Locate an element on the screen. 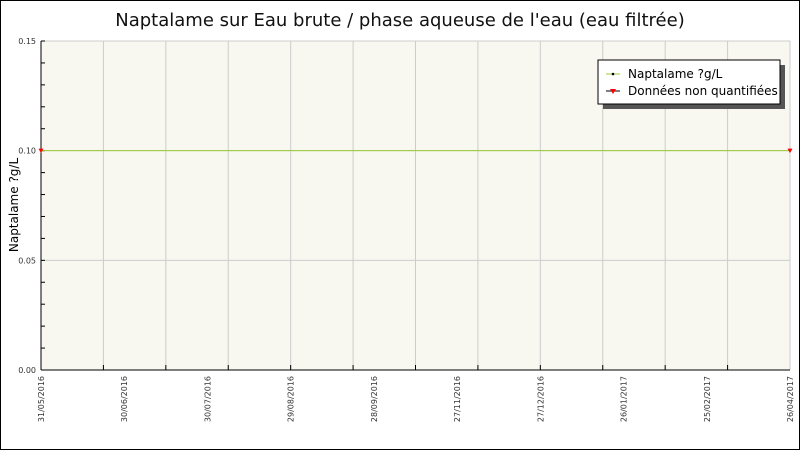 The image size is (800, 450). y-tick-label: 0.15 is located at coordinates (27, 41).